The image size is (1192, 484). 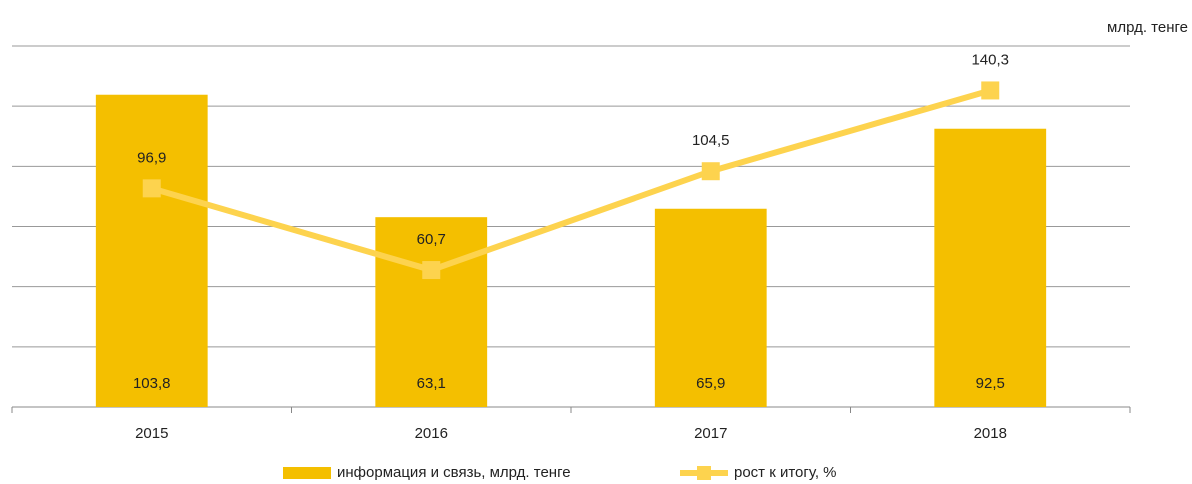 What do you see at coordinates (152, 383) in the screenshot?
I see `bar-value-label: 103,8` at bounding box center [152, 383].